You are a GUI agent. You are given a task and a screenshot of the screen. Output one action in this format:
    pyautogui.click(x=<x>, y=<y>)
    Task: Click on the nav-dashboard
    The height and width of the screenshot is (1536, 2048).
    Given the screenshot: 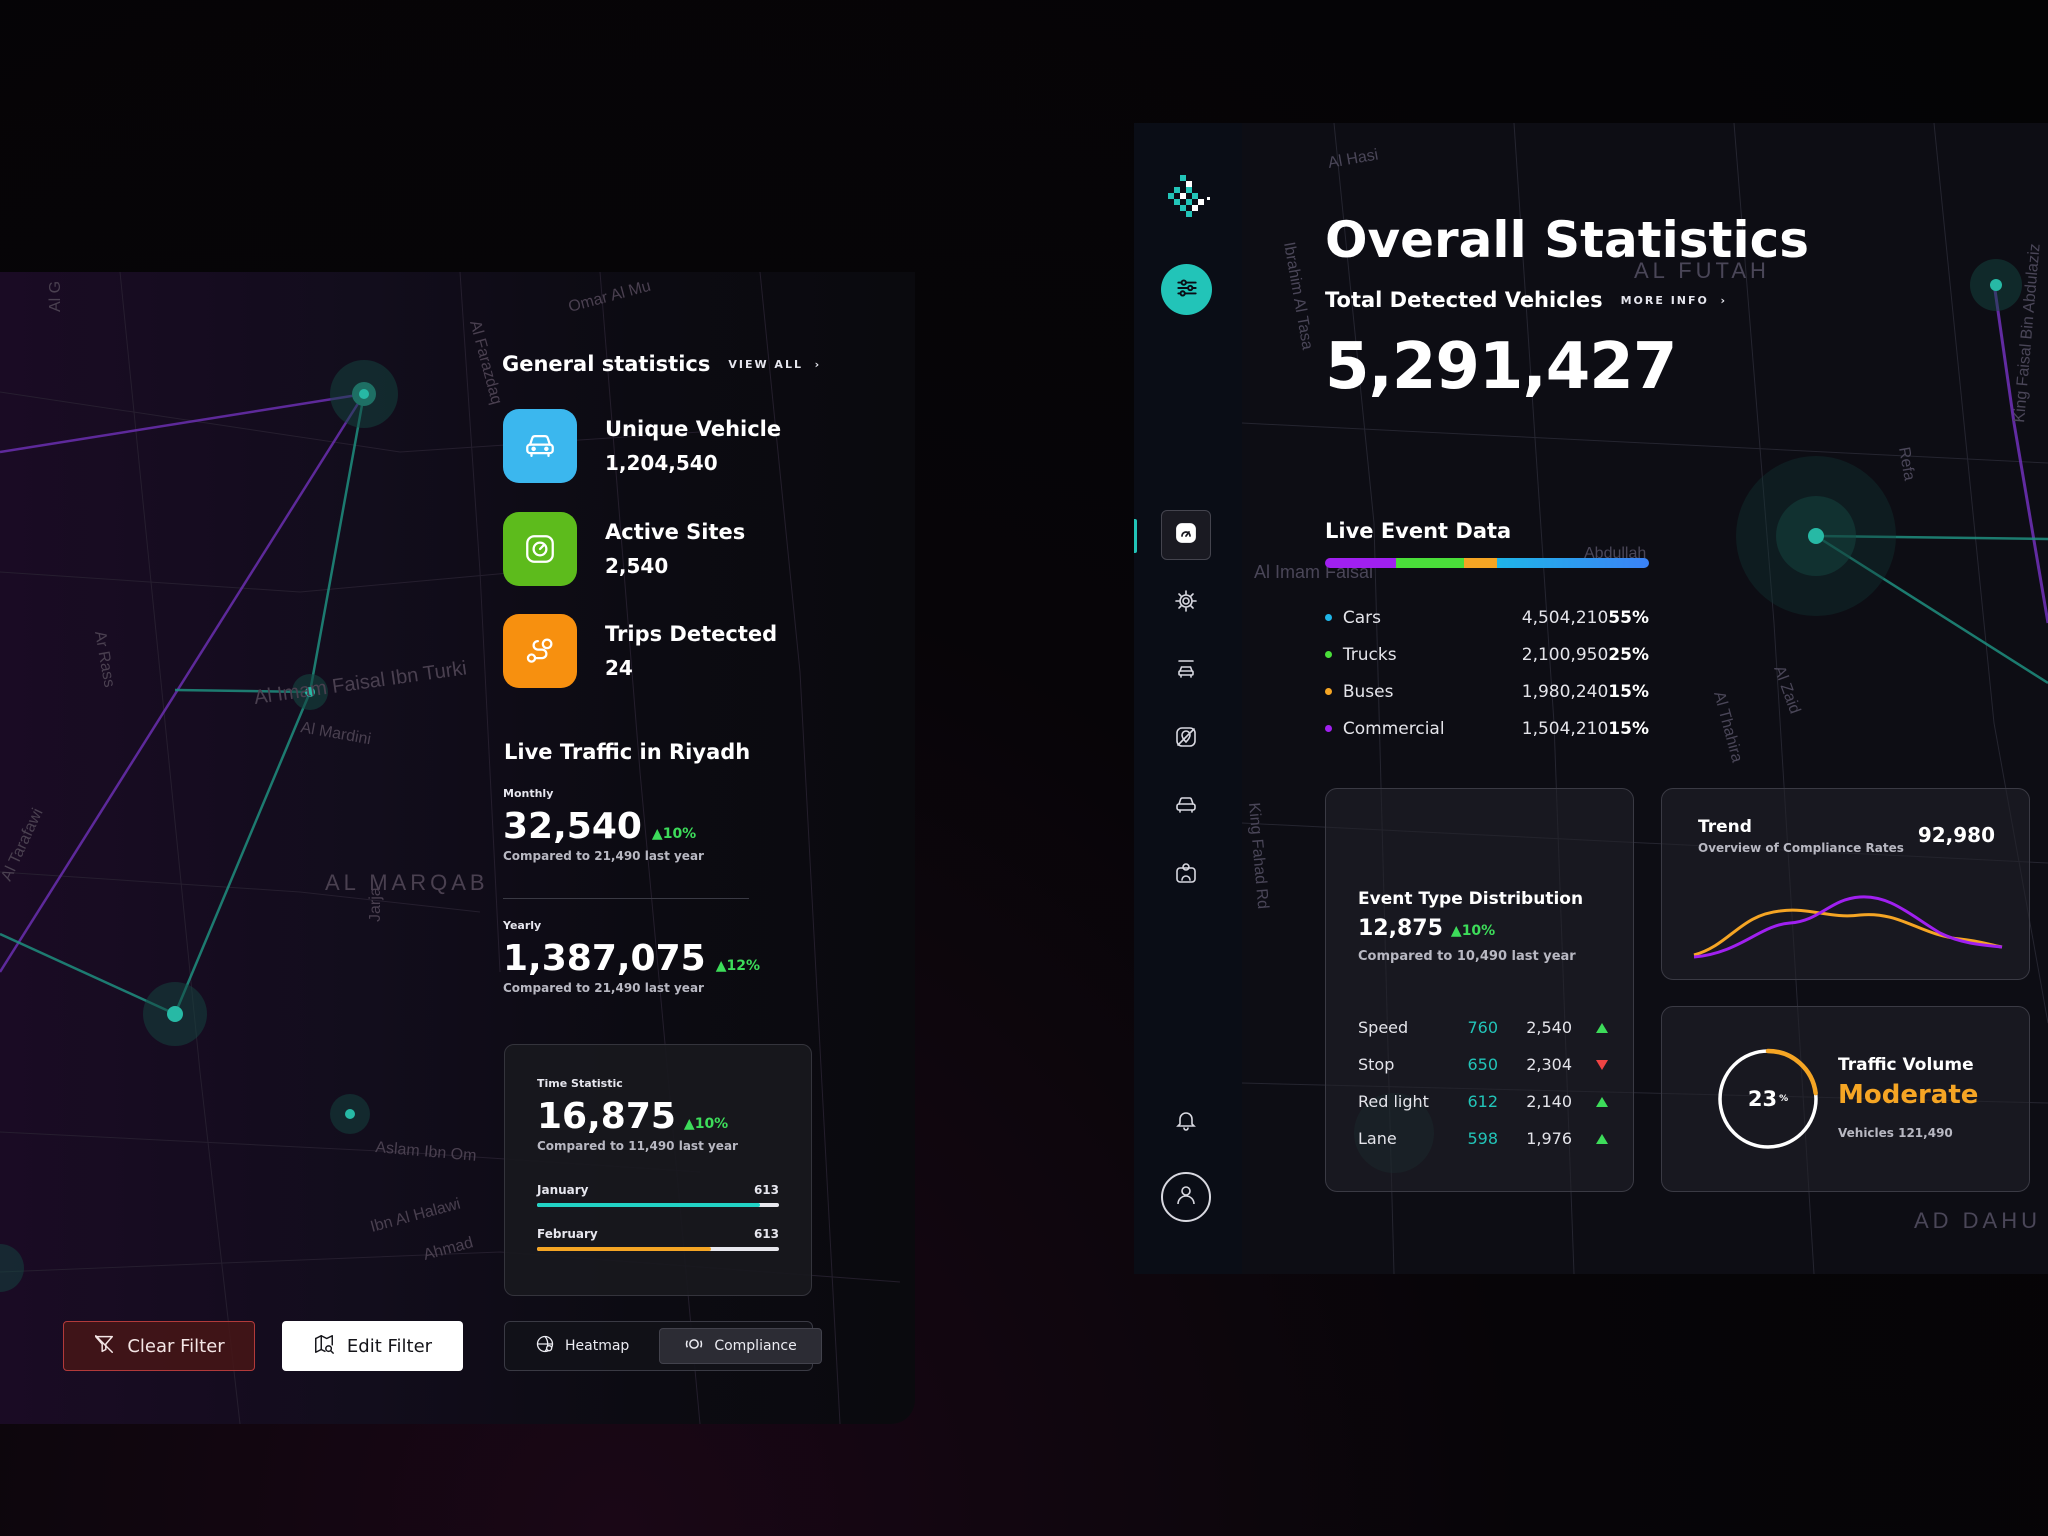 What is the action you would take?
    pyautogui.click(x=1186, y=535)
    